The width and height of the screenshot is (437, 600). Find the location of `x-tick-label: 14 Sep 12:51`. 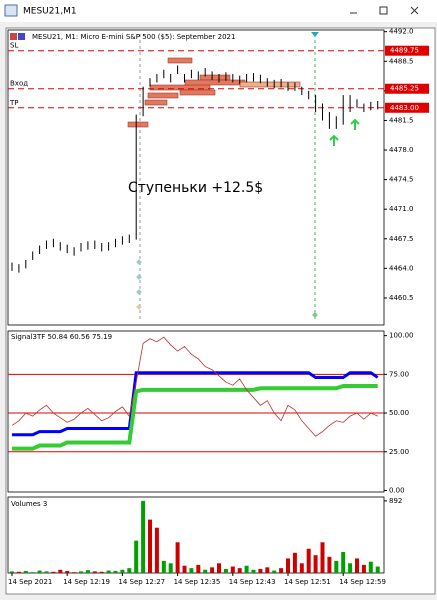

x-tick-label: 14 Sep 12:51 is located at coordinates (307, 582).